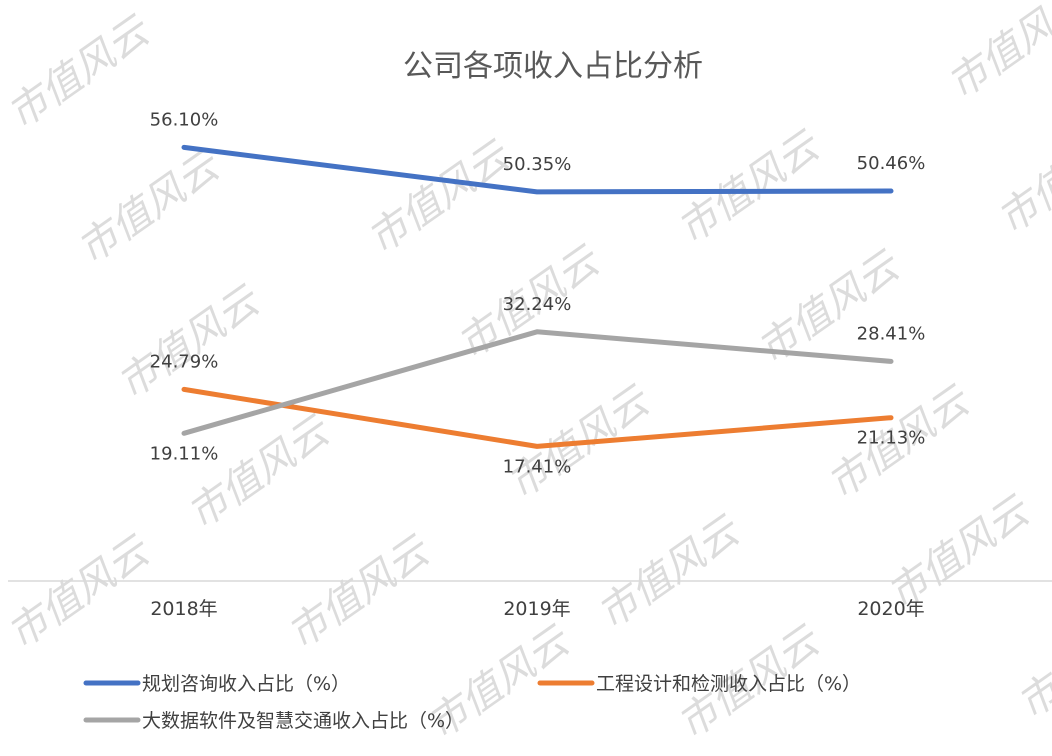 This screenshot has height=756, width=1052. Describe the element at coordinates (891, 438) in the screenshot. I see `data-label: 21.13%` at that location.